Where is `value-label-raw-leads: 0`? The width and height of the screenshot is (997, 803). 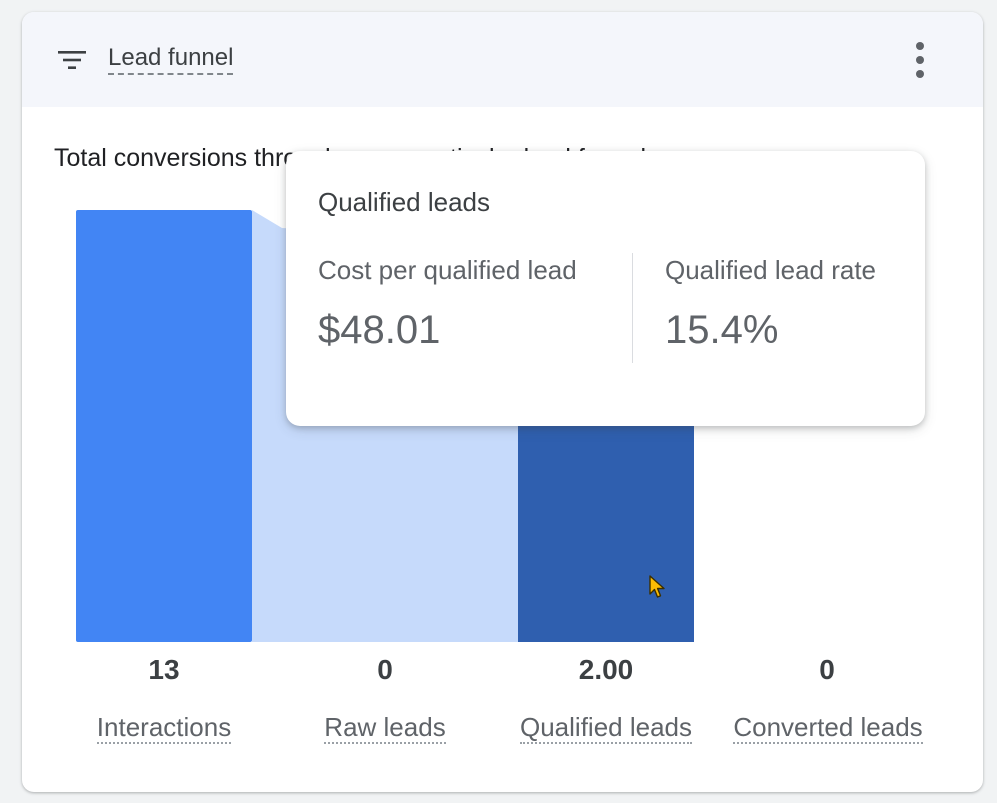
value-label-raw-leads: 0 is located at coordinates (385, 669).